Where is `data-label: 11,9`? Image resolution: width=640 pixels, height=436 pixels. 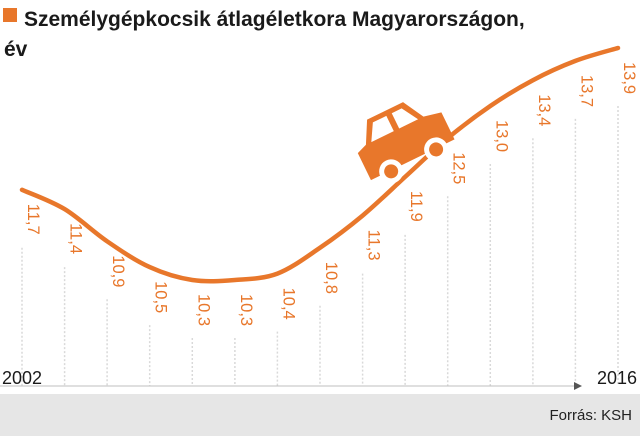
data-label: 11,9 is located at coordinates (416, 206).